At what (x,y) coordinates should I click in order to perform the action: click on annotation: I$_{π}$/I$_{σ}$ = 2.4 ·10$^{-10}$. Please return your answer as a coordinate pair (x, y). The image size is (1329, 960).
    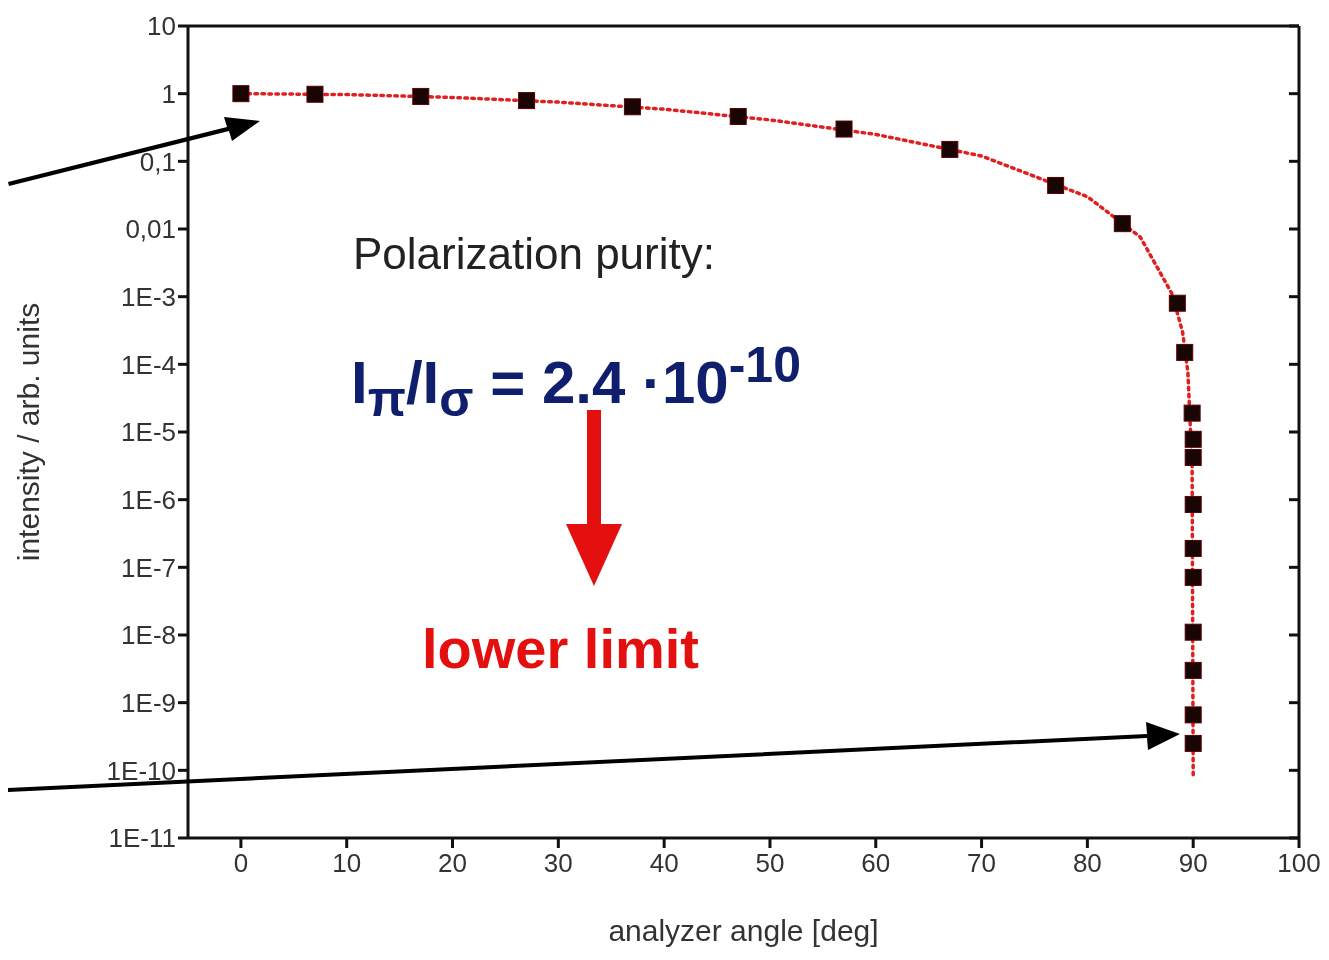
    Looking at the image, I should click on (576, 382).